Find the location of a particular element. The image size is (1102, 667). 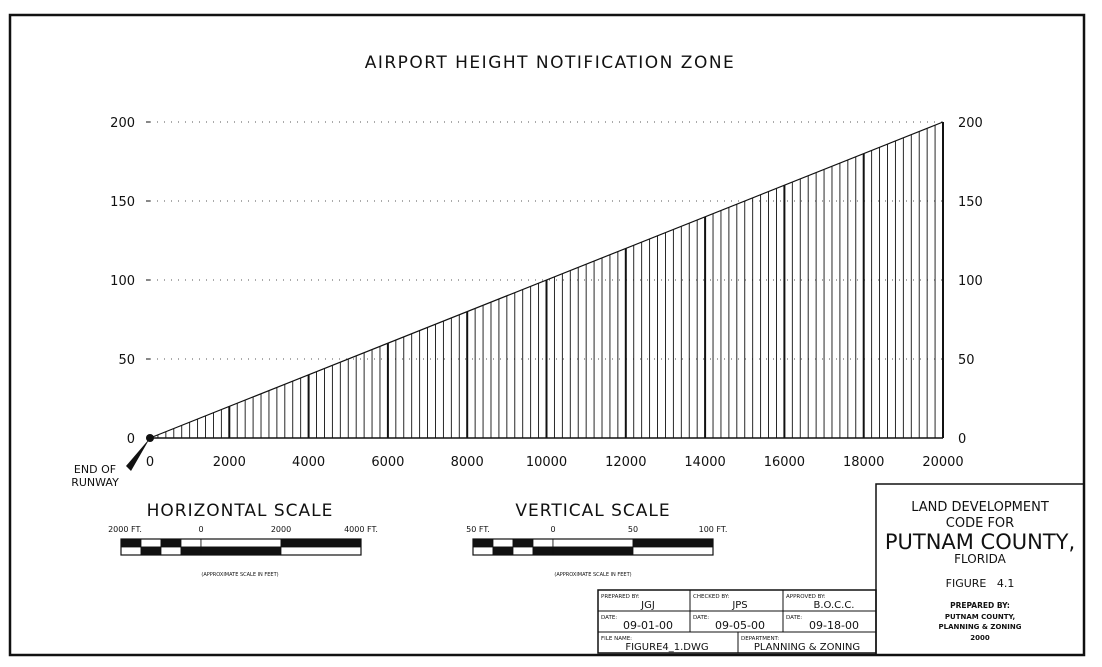

h-scale-label-mid: 2000 is located at coordinates (281, 529).